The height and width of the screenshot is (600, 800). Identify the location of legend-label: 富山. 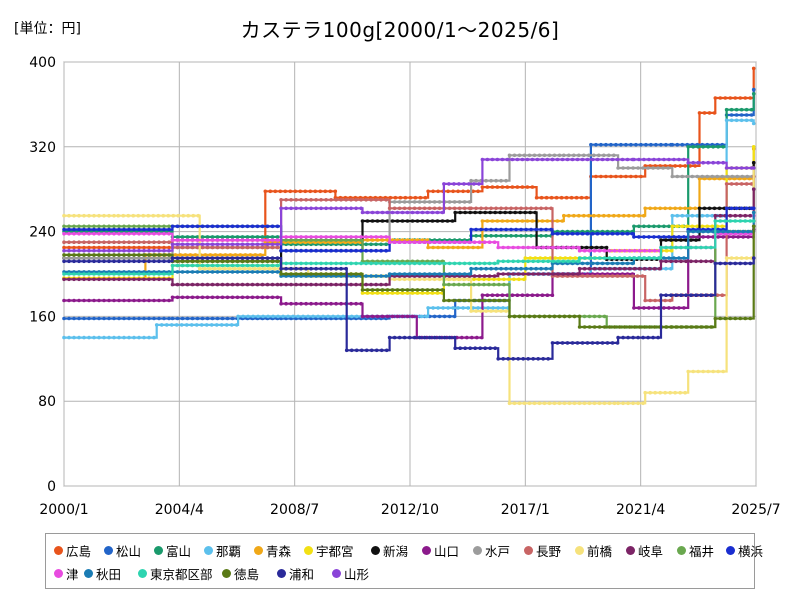
(179, 551).